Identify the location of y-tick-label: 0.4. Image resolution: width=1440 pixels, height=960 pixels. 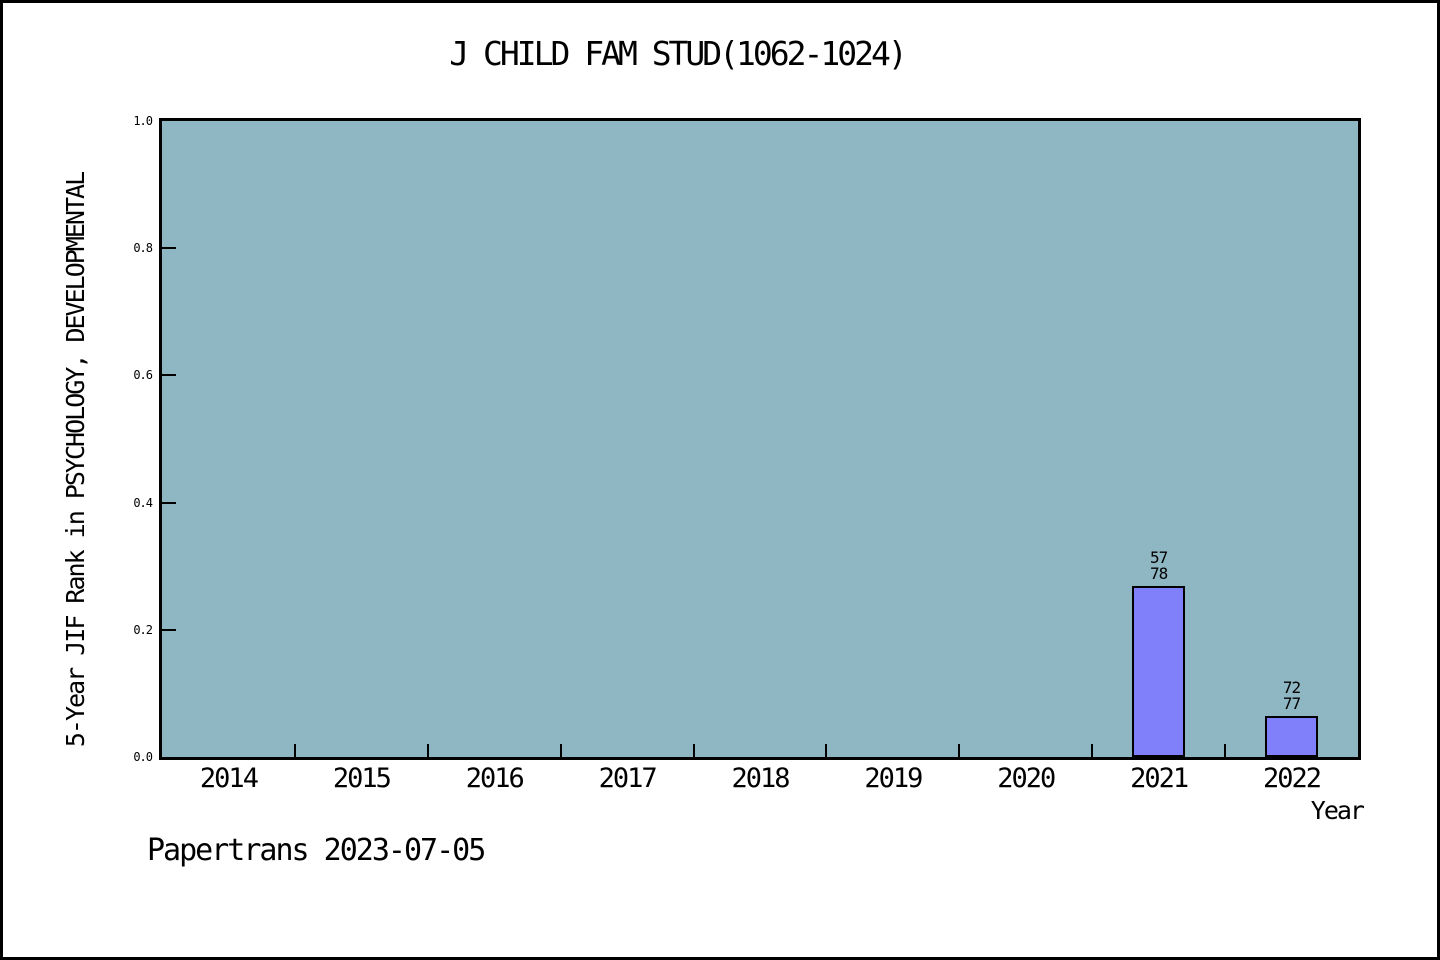
(143, 502).